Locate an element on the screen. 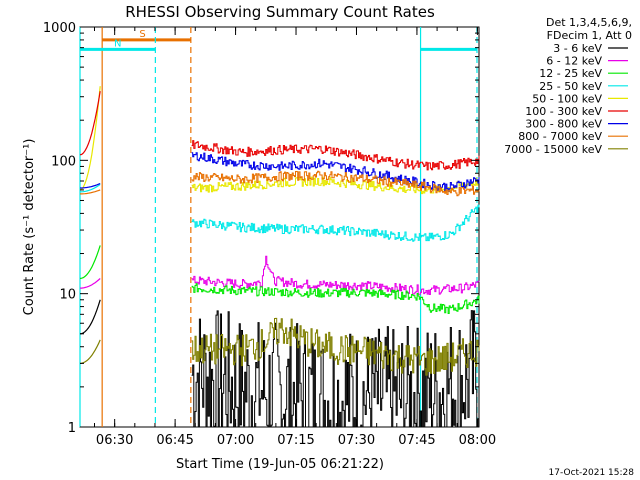 Image resolution: width=640 pixels, height=480 pixels. series-12-25-kev-main-segment is located at coordinates (335, 298).